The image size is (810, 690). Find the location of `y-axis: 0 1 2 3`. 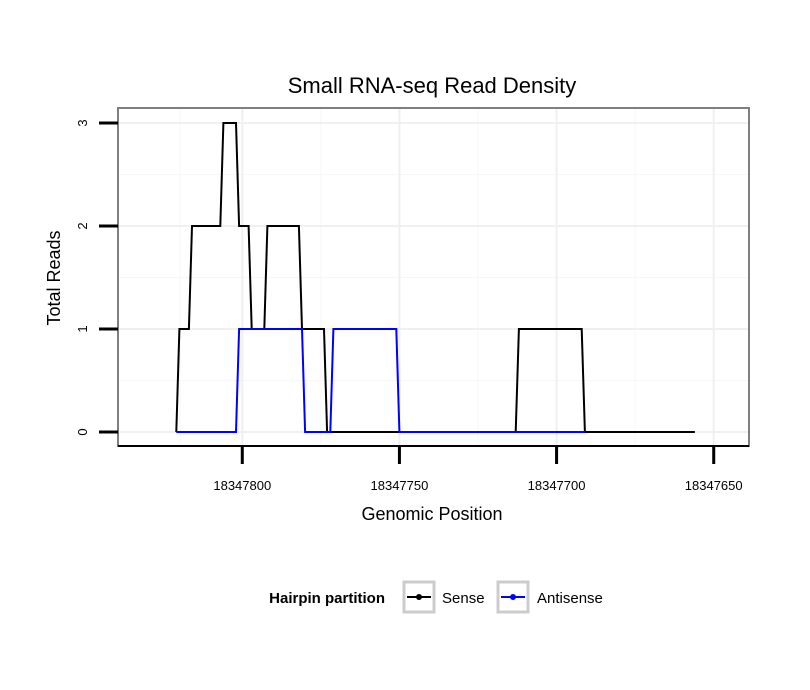

y-axis: 0 1 2 3 is located at coordinates (96, 277).